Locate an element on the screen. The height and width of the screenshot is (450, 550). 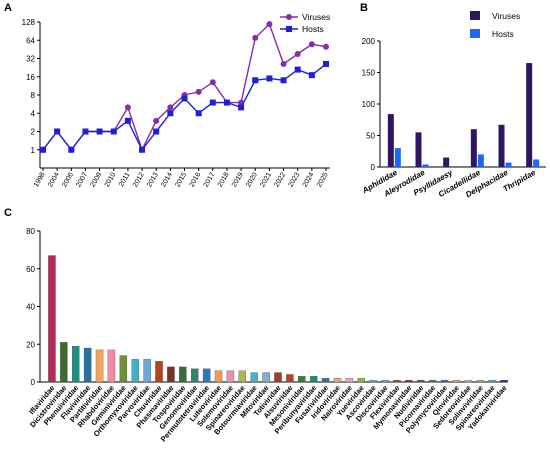
x-tick-label: 2004 is located at coordinates (54, 179).